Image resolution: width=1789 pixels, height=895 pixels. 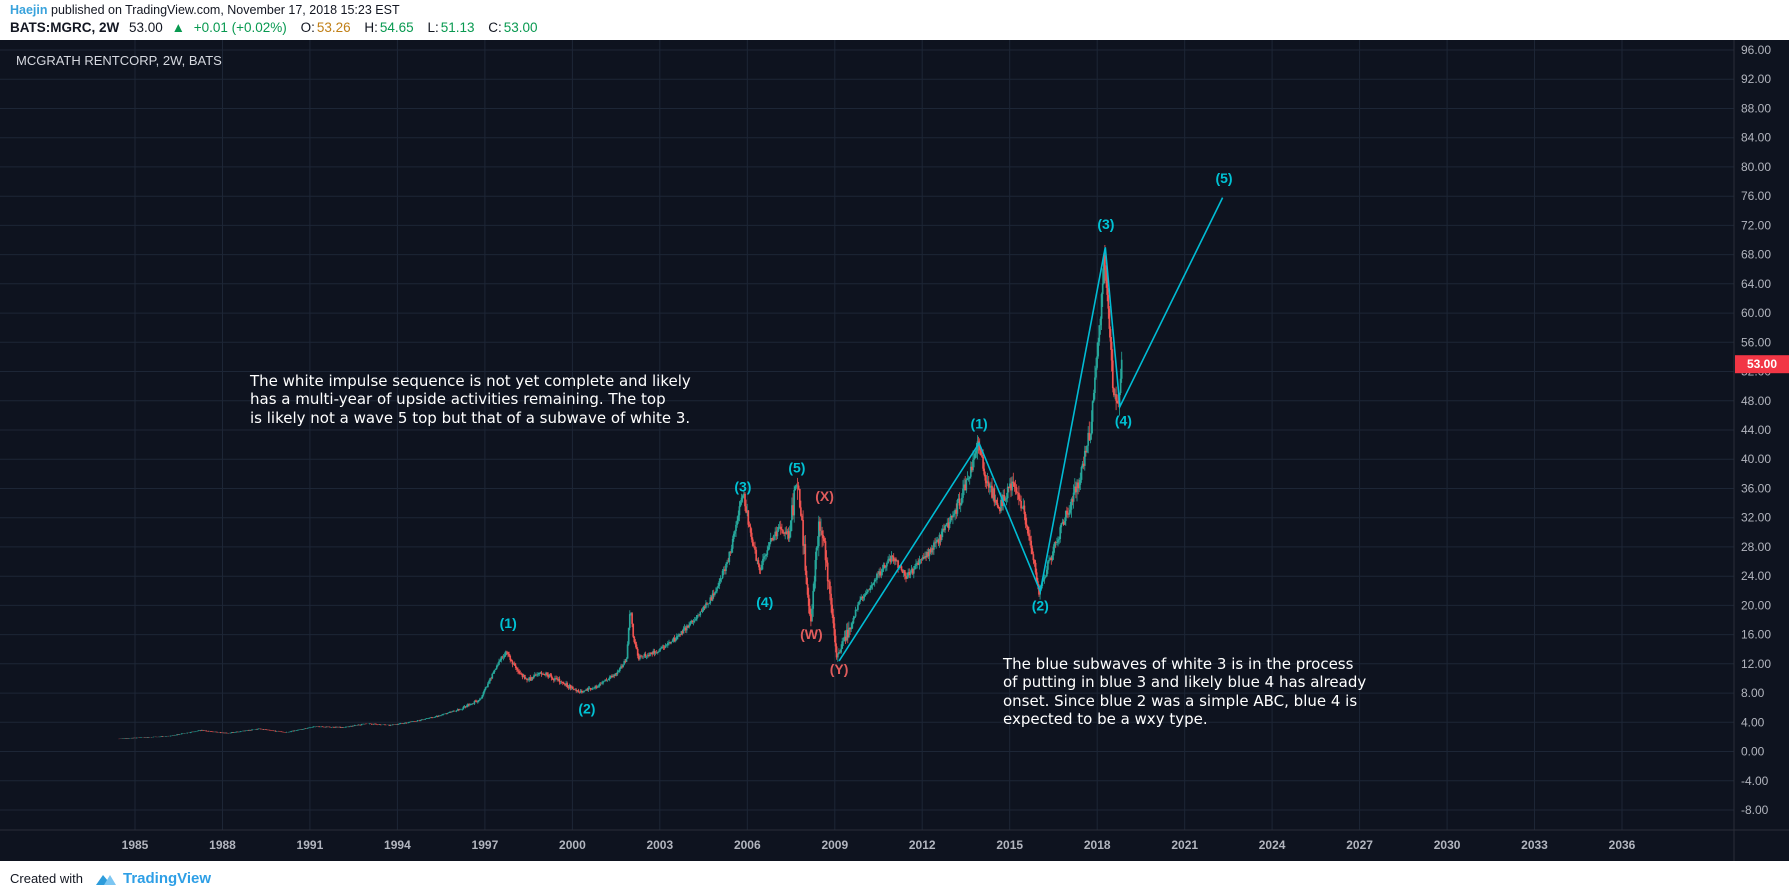 I want to click on price-tick-label: 12.00, so click(x=1756, y=664).